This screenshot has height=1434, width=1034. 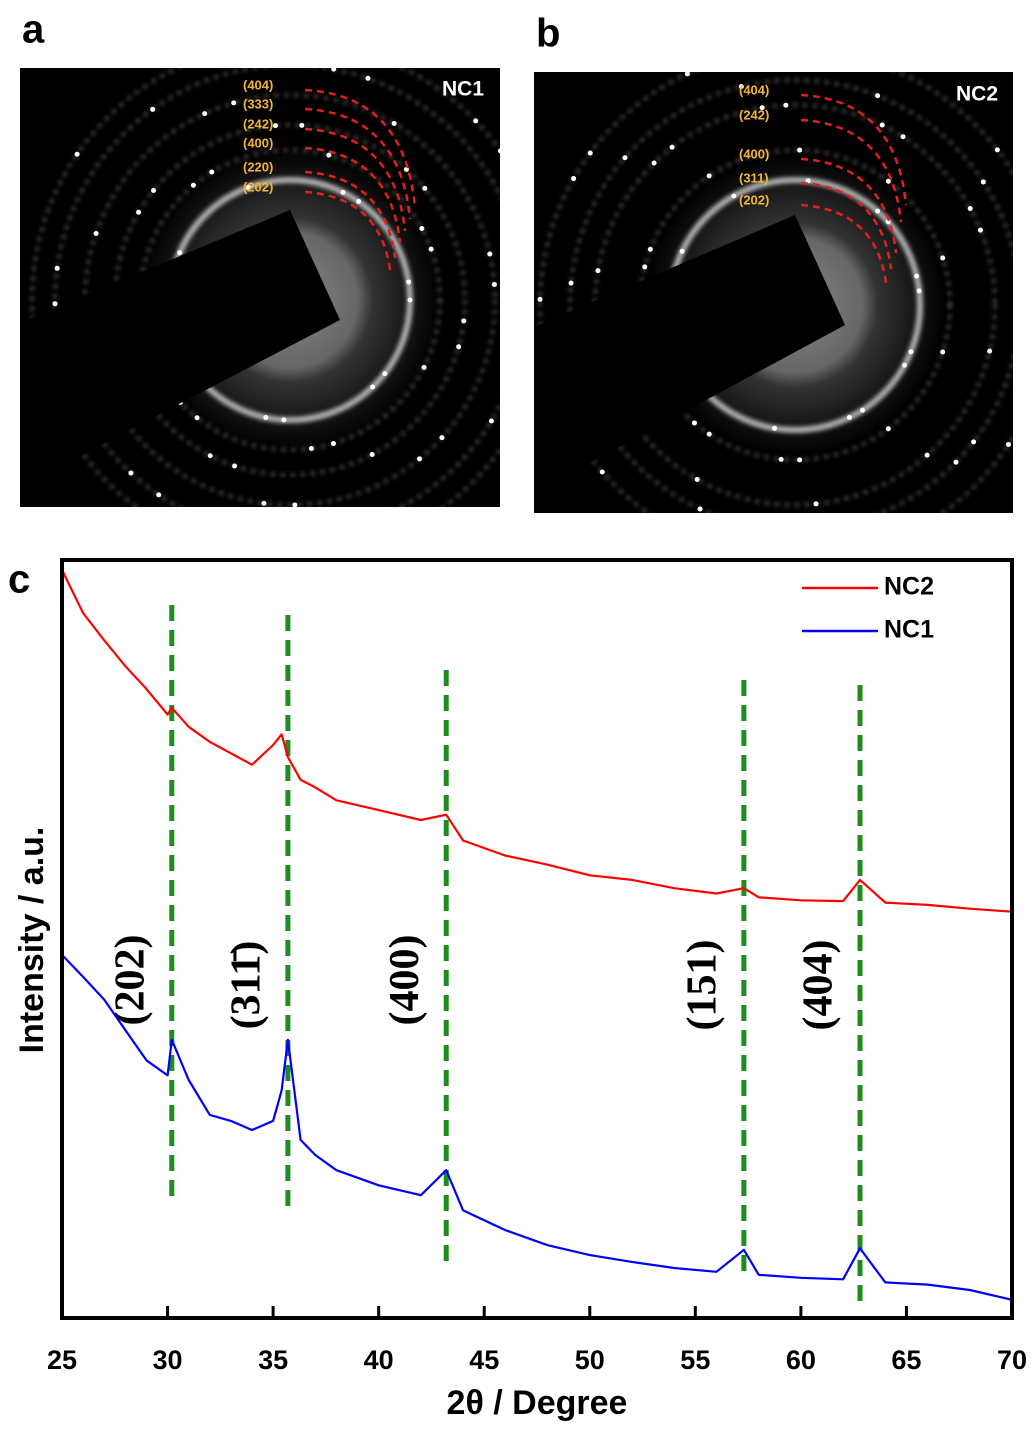 I want to click on panel-label: a, so click(x=33, y=30).